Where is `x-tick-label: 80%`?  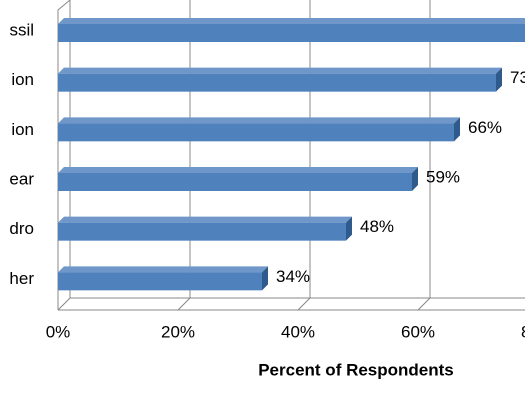
x-tick-label: 80% is located at coordinates (523, 331).